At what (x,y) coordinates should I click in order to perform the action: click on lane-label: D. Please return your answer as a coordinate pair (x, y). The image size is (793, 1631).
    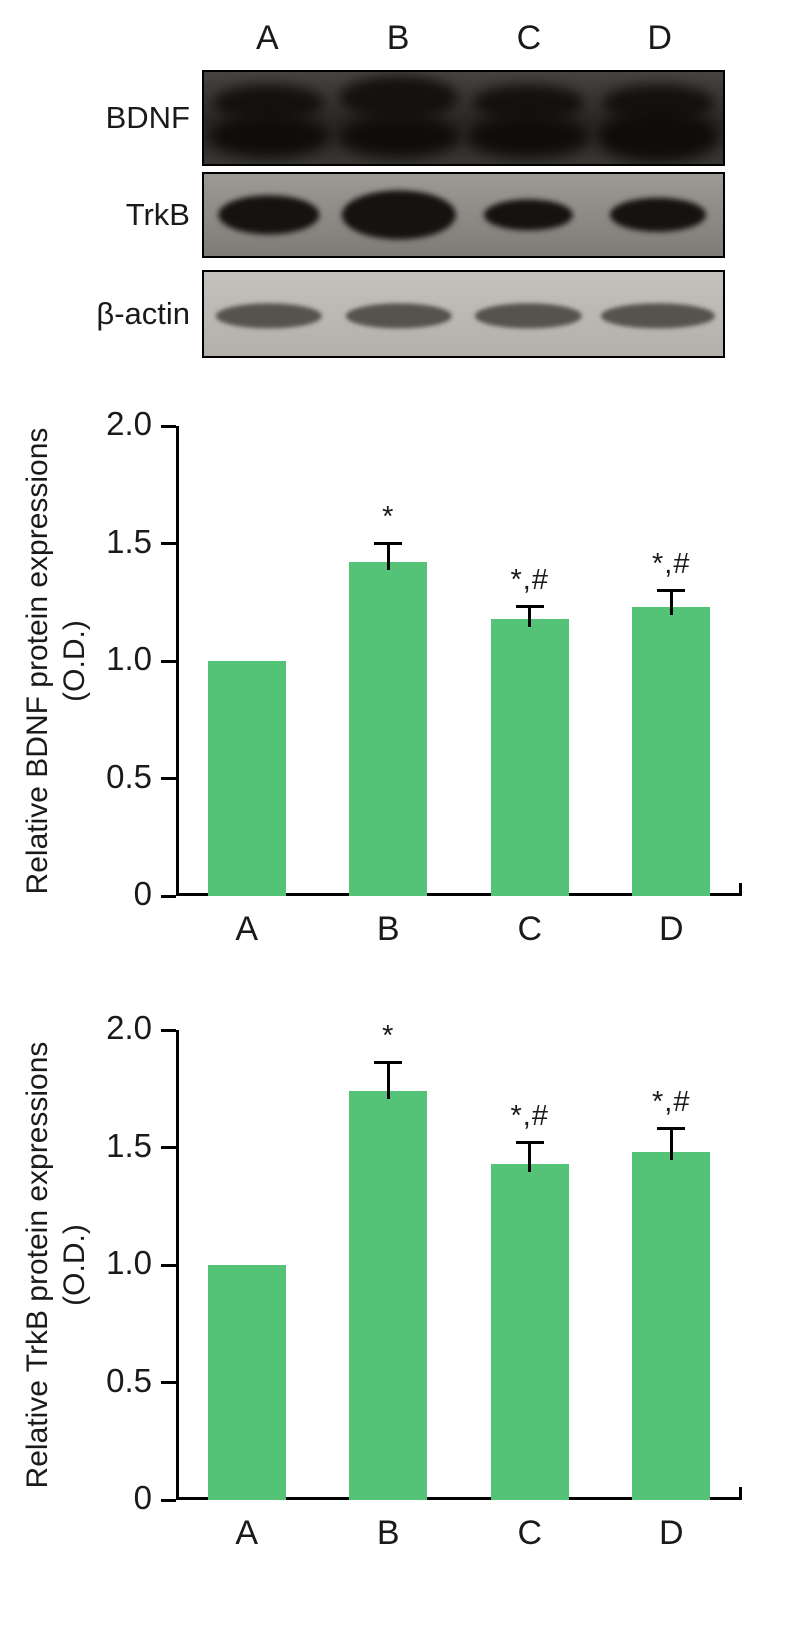
    Looking at the image, I should click on (659, 37).